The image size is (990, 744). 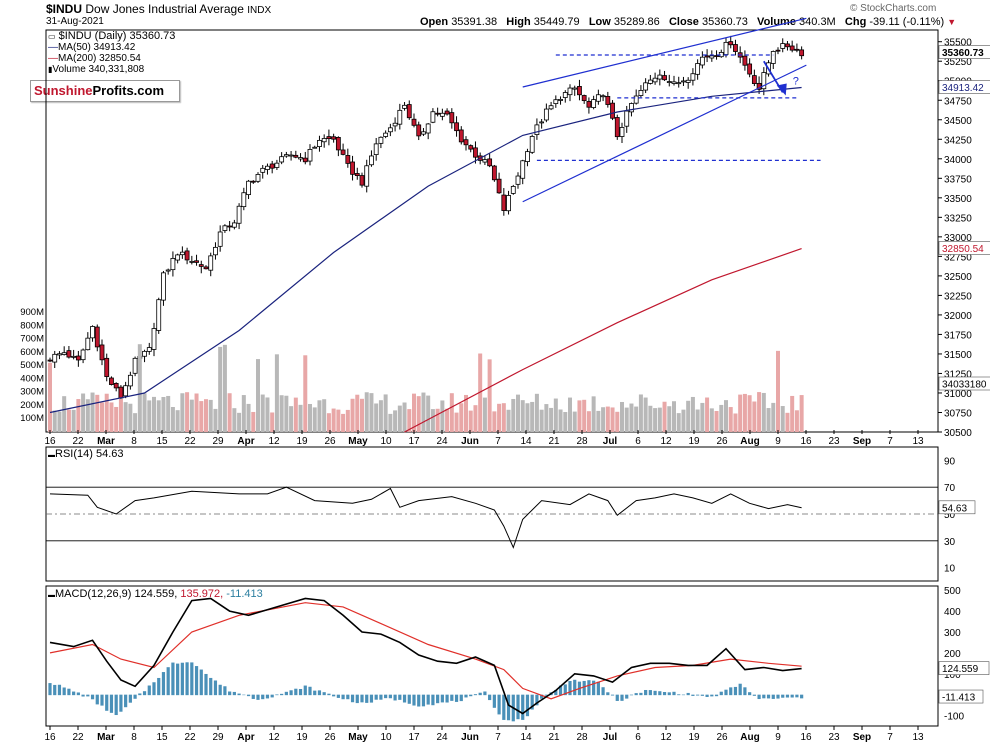 What do you see at coordinates (51, 455) in the screenshot?
I see `rsi-legend-icon: ▬` at bounding box center [51, 455].